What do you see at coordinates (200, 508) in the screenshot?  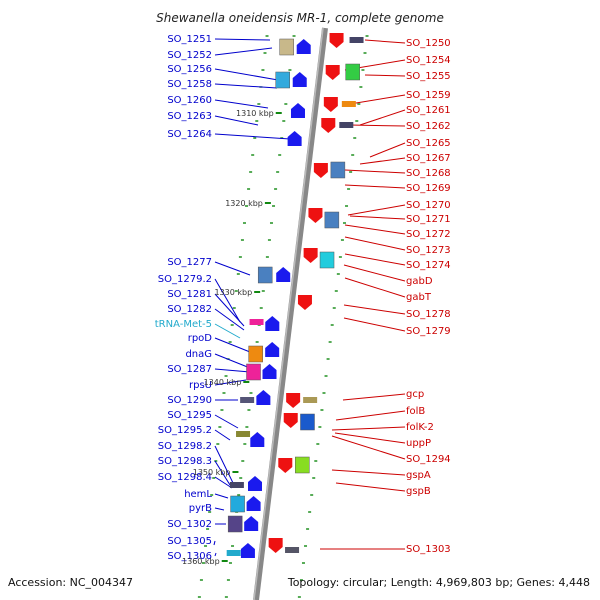 I see `left-gene-label: pyrB` at bounding box center [200, 508].